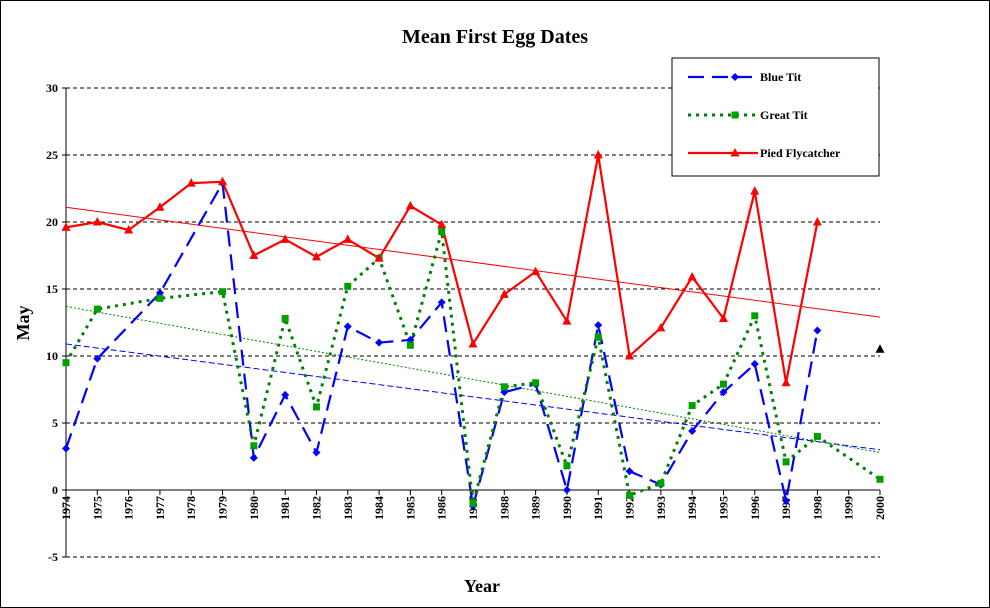  I want to click on x-tick-label: 1975, so click(97, 508).